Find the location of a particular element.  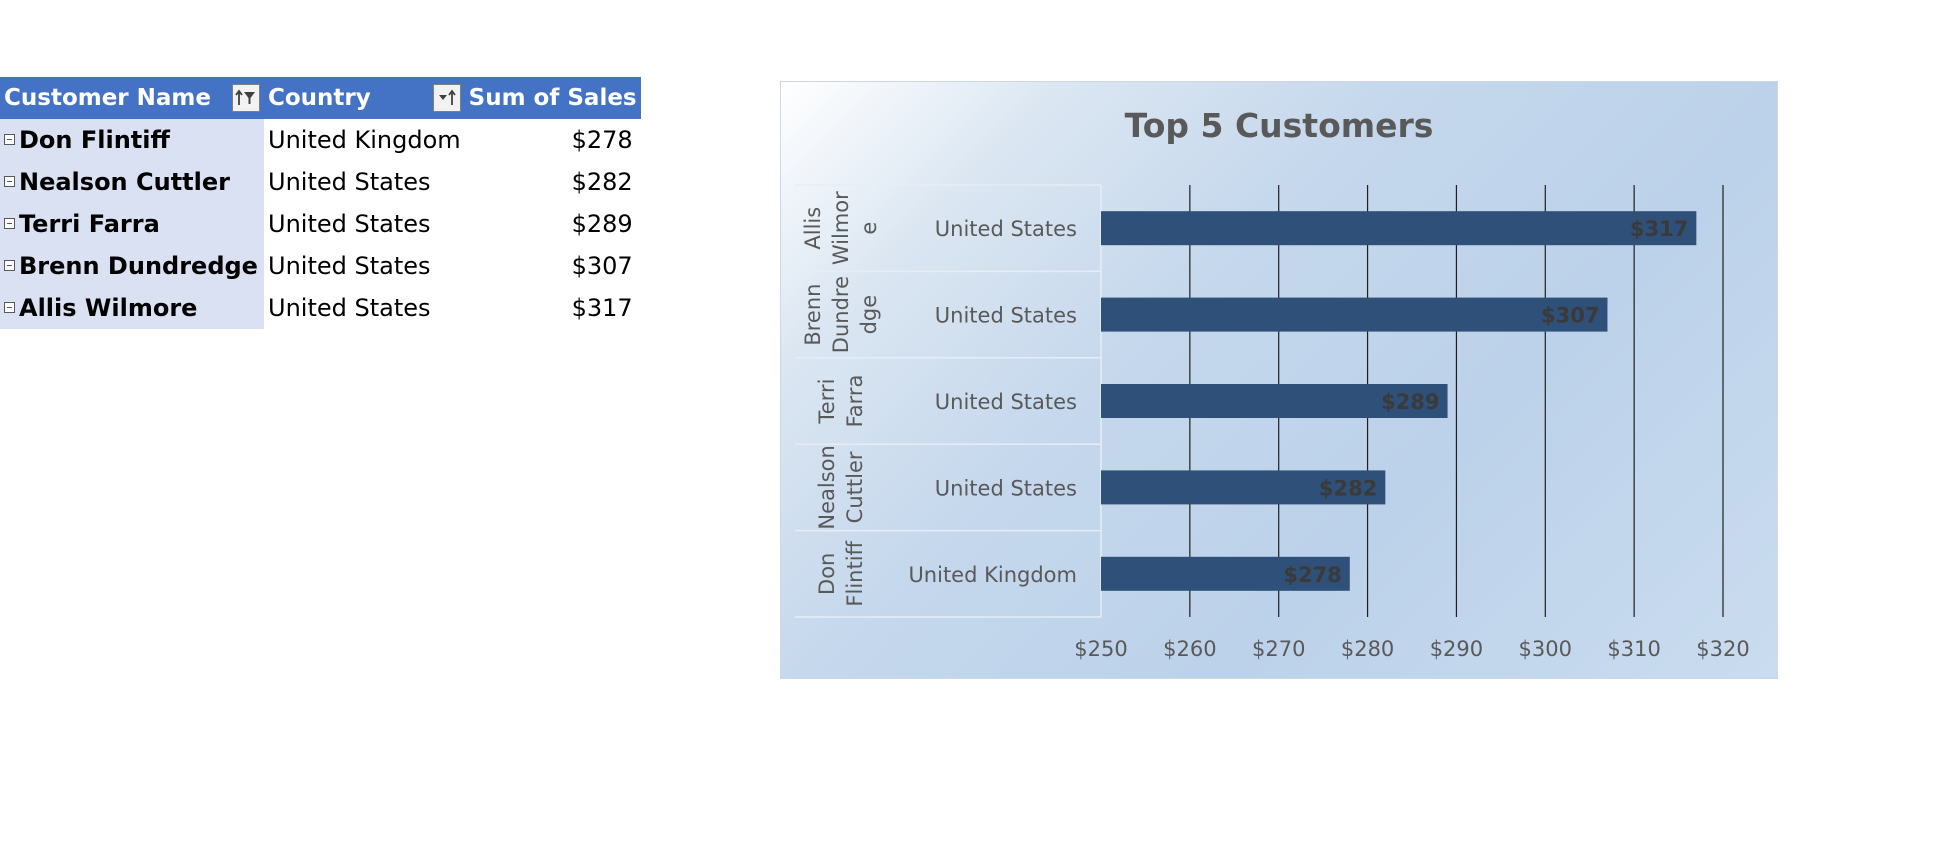

table-row: Nealson Cuttler United States $282 is located at coordinates (320, 182).